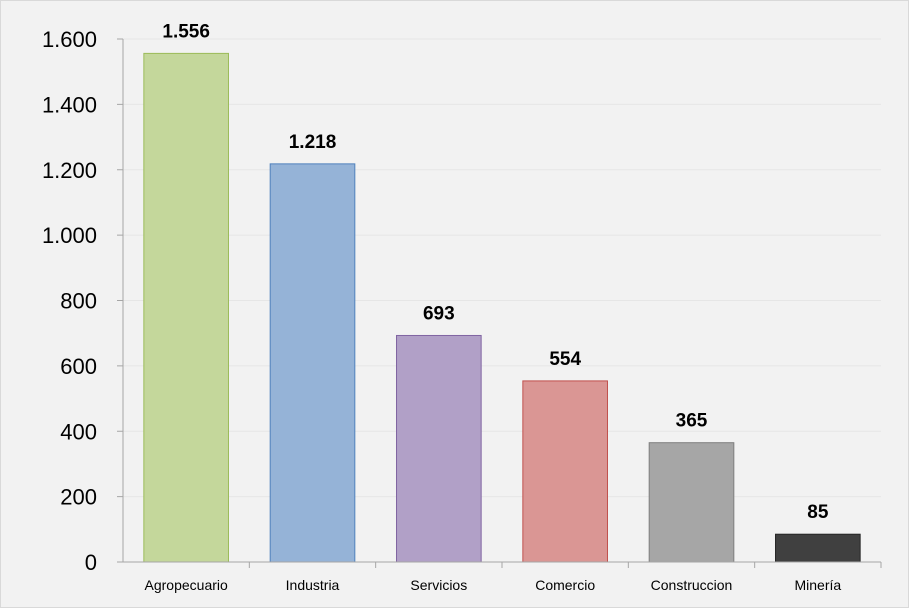 This screenshot has width=909, height=609. Describe the element at coordinates (818, 512) in the screenshot. I see `data-label: 85` at that location.